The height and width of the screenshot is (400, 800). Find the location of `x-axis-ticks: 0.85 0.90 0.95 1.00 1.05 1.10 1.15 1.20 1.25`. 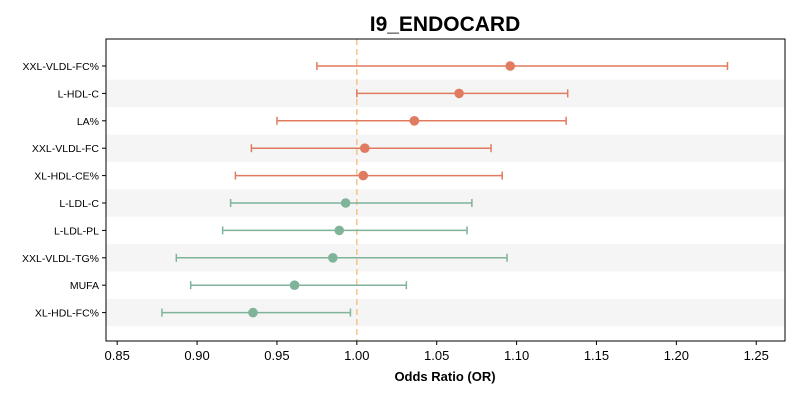

x-axis-ticks: 0.85 0.90 0.95 1.00 1.05 1.10 1.15 1.20 1.25 is located at coordinates (437, 352).